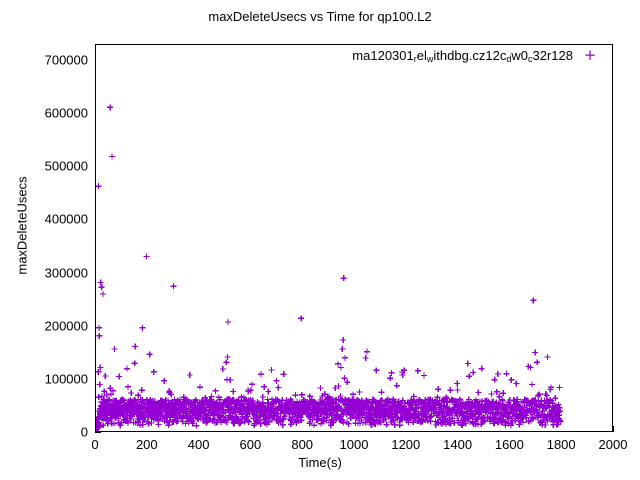 This screenshot has width=640, height=480. What do you see at coordinates (613, 444) in the screenshot?
I see `x-tick-label: 2000` at bounding box center [613, 444].